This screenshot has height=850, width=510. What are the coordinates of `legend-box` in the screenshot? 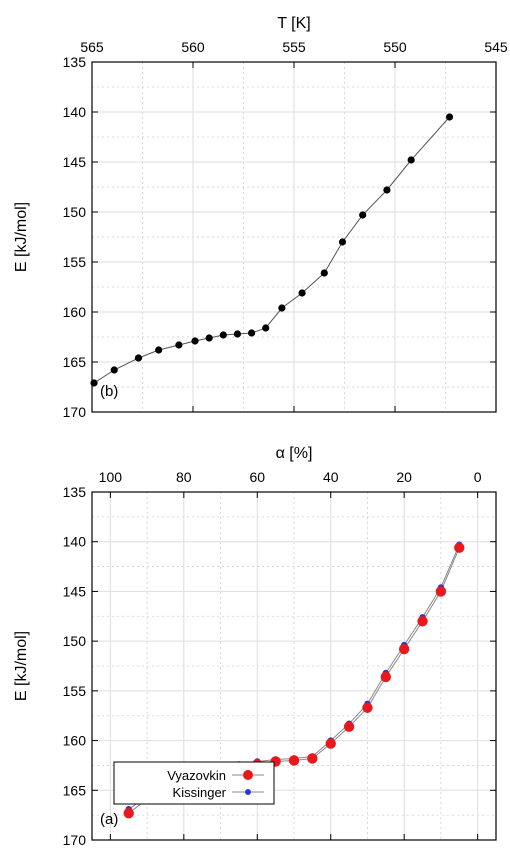 It's located at (194, 783).